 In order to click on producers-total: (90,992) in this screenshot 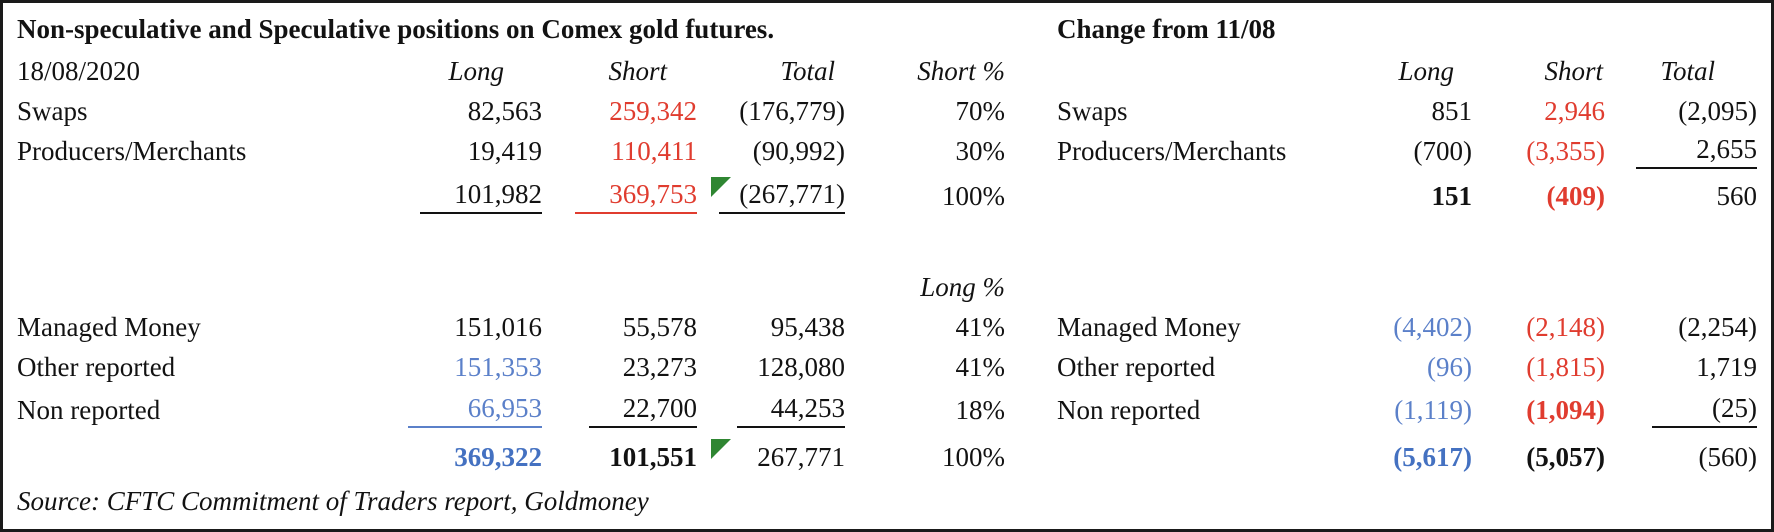, I will do `click(798, 150)`.